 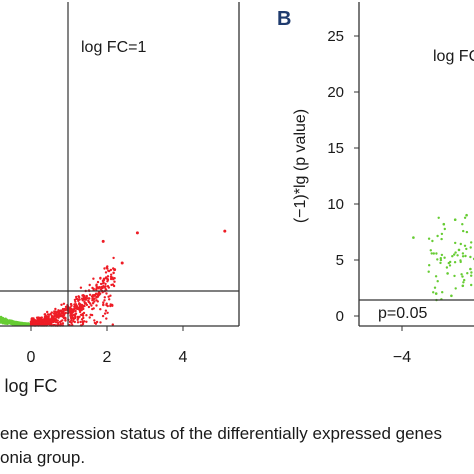 What do you see at coordinates (335, 148) in the screenshot?
I see `panel-b-y-tick-label: 15` at bounding box center [335, 148].